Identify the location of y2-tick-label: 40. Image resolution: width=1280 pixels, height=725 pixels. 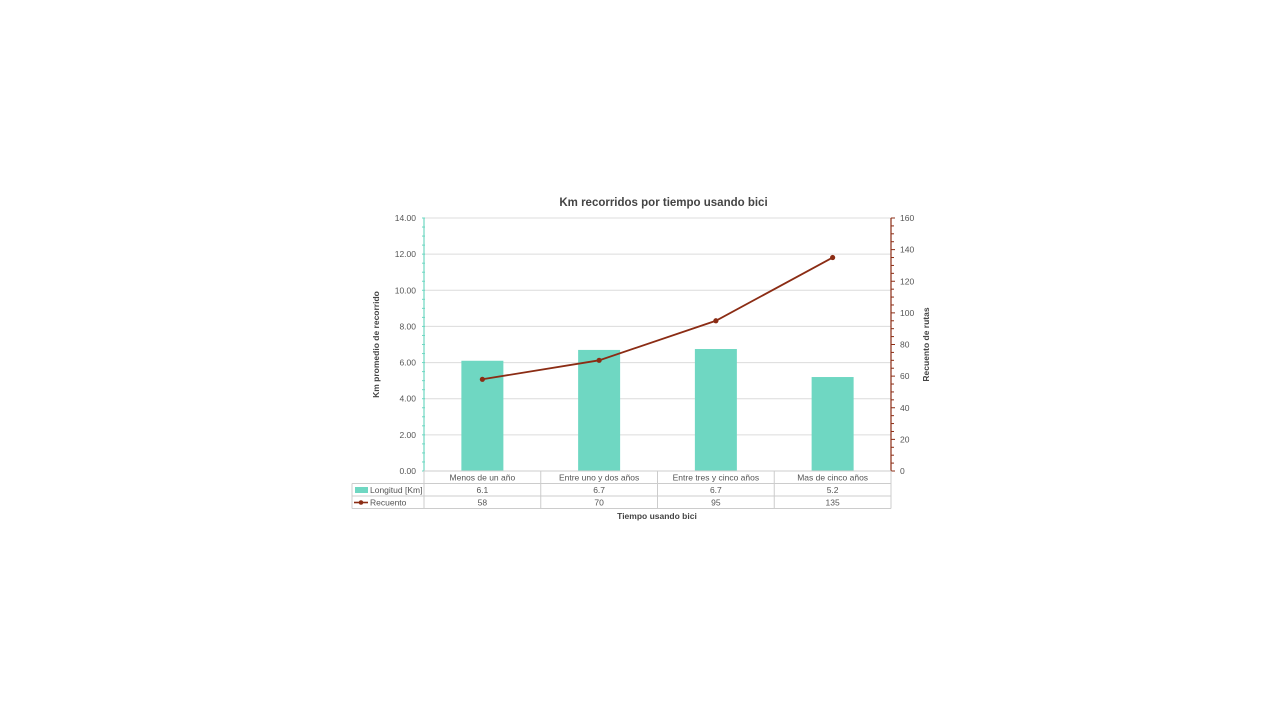
(905, 408).